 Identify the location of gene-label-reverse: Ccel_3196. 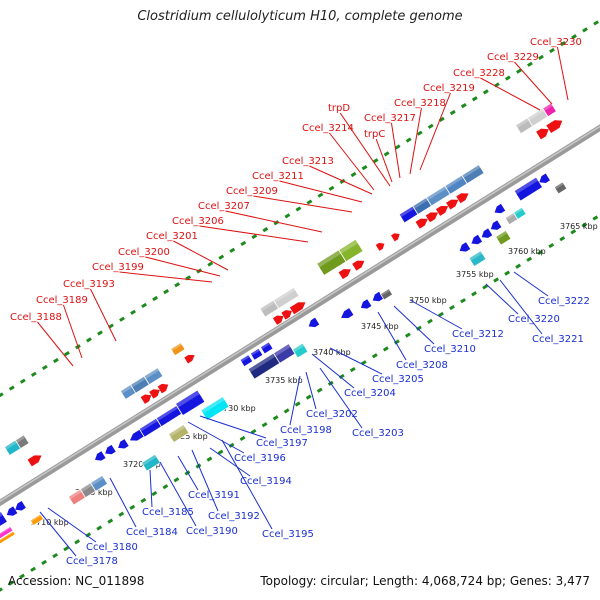
(260, 458).